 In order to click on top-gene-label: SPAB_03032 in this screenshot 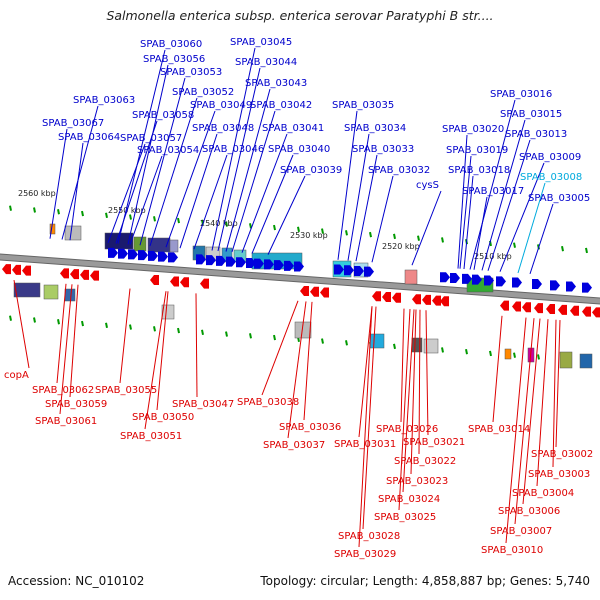, I will do `click(399, 170)`.